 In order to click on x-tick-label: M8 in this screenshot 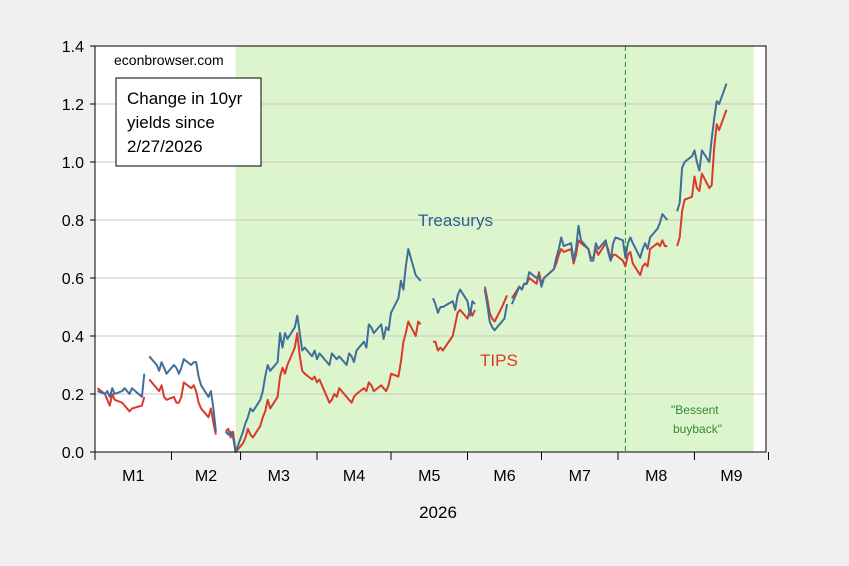, I will do `click(656, 476)`.